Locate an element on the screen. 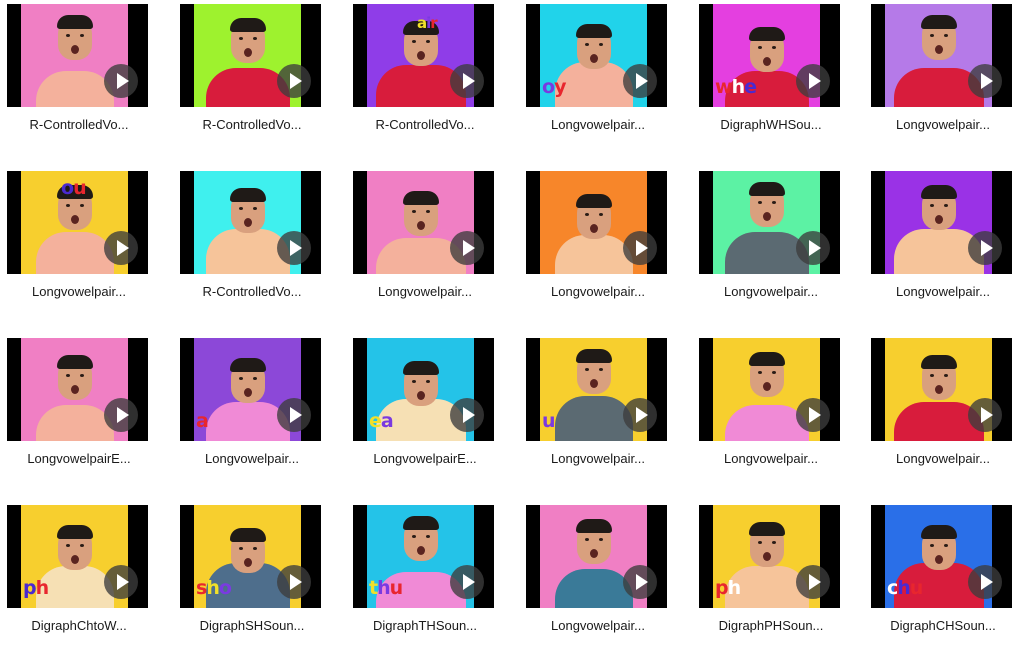  video-thumbnail: air is located at coordinates (423, 55).